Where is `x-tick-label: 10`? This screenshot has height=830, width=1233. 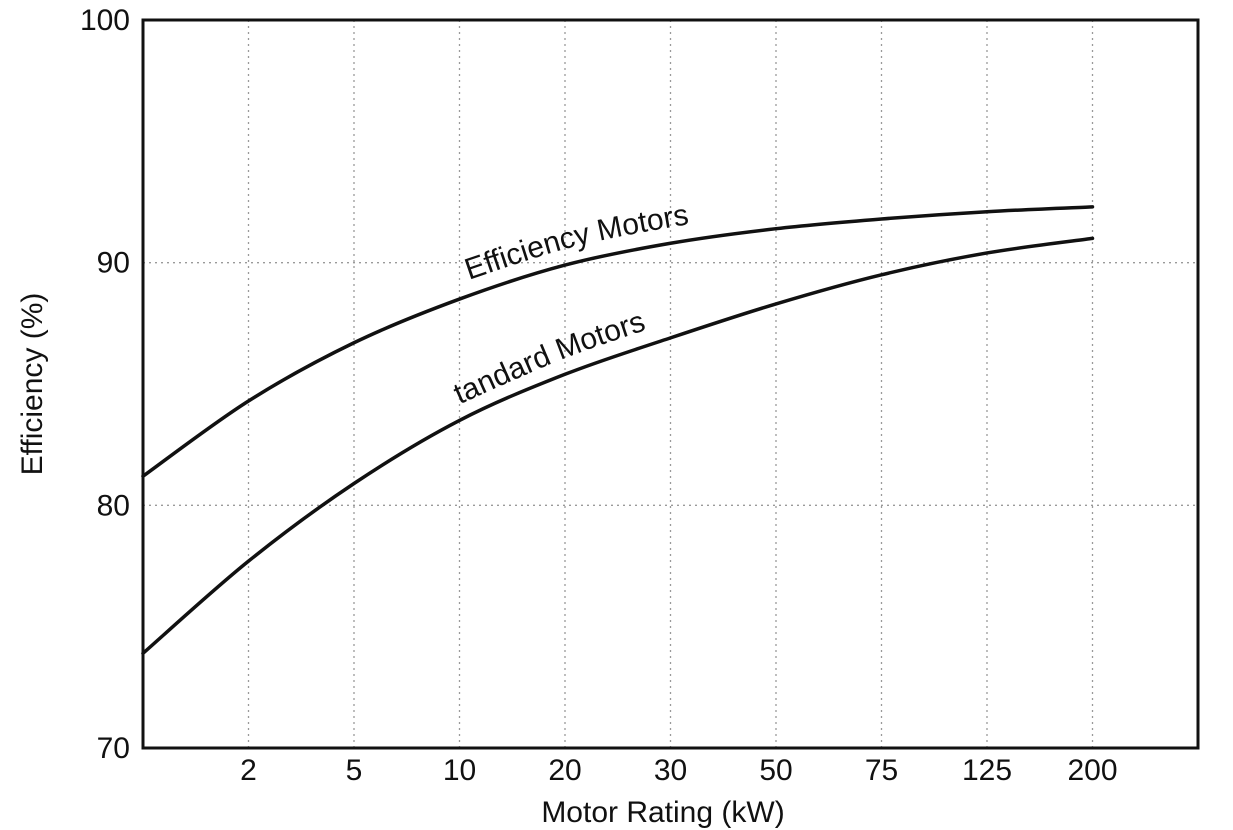
x-tick-label: 10 is located at coordinates (459, 770).